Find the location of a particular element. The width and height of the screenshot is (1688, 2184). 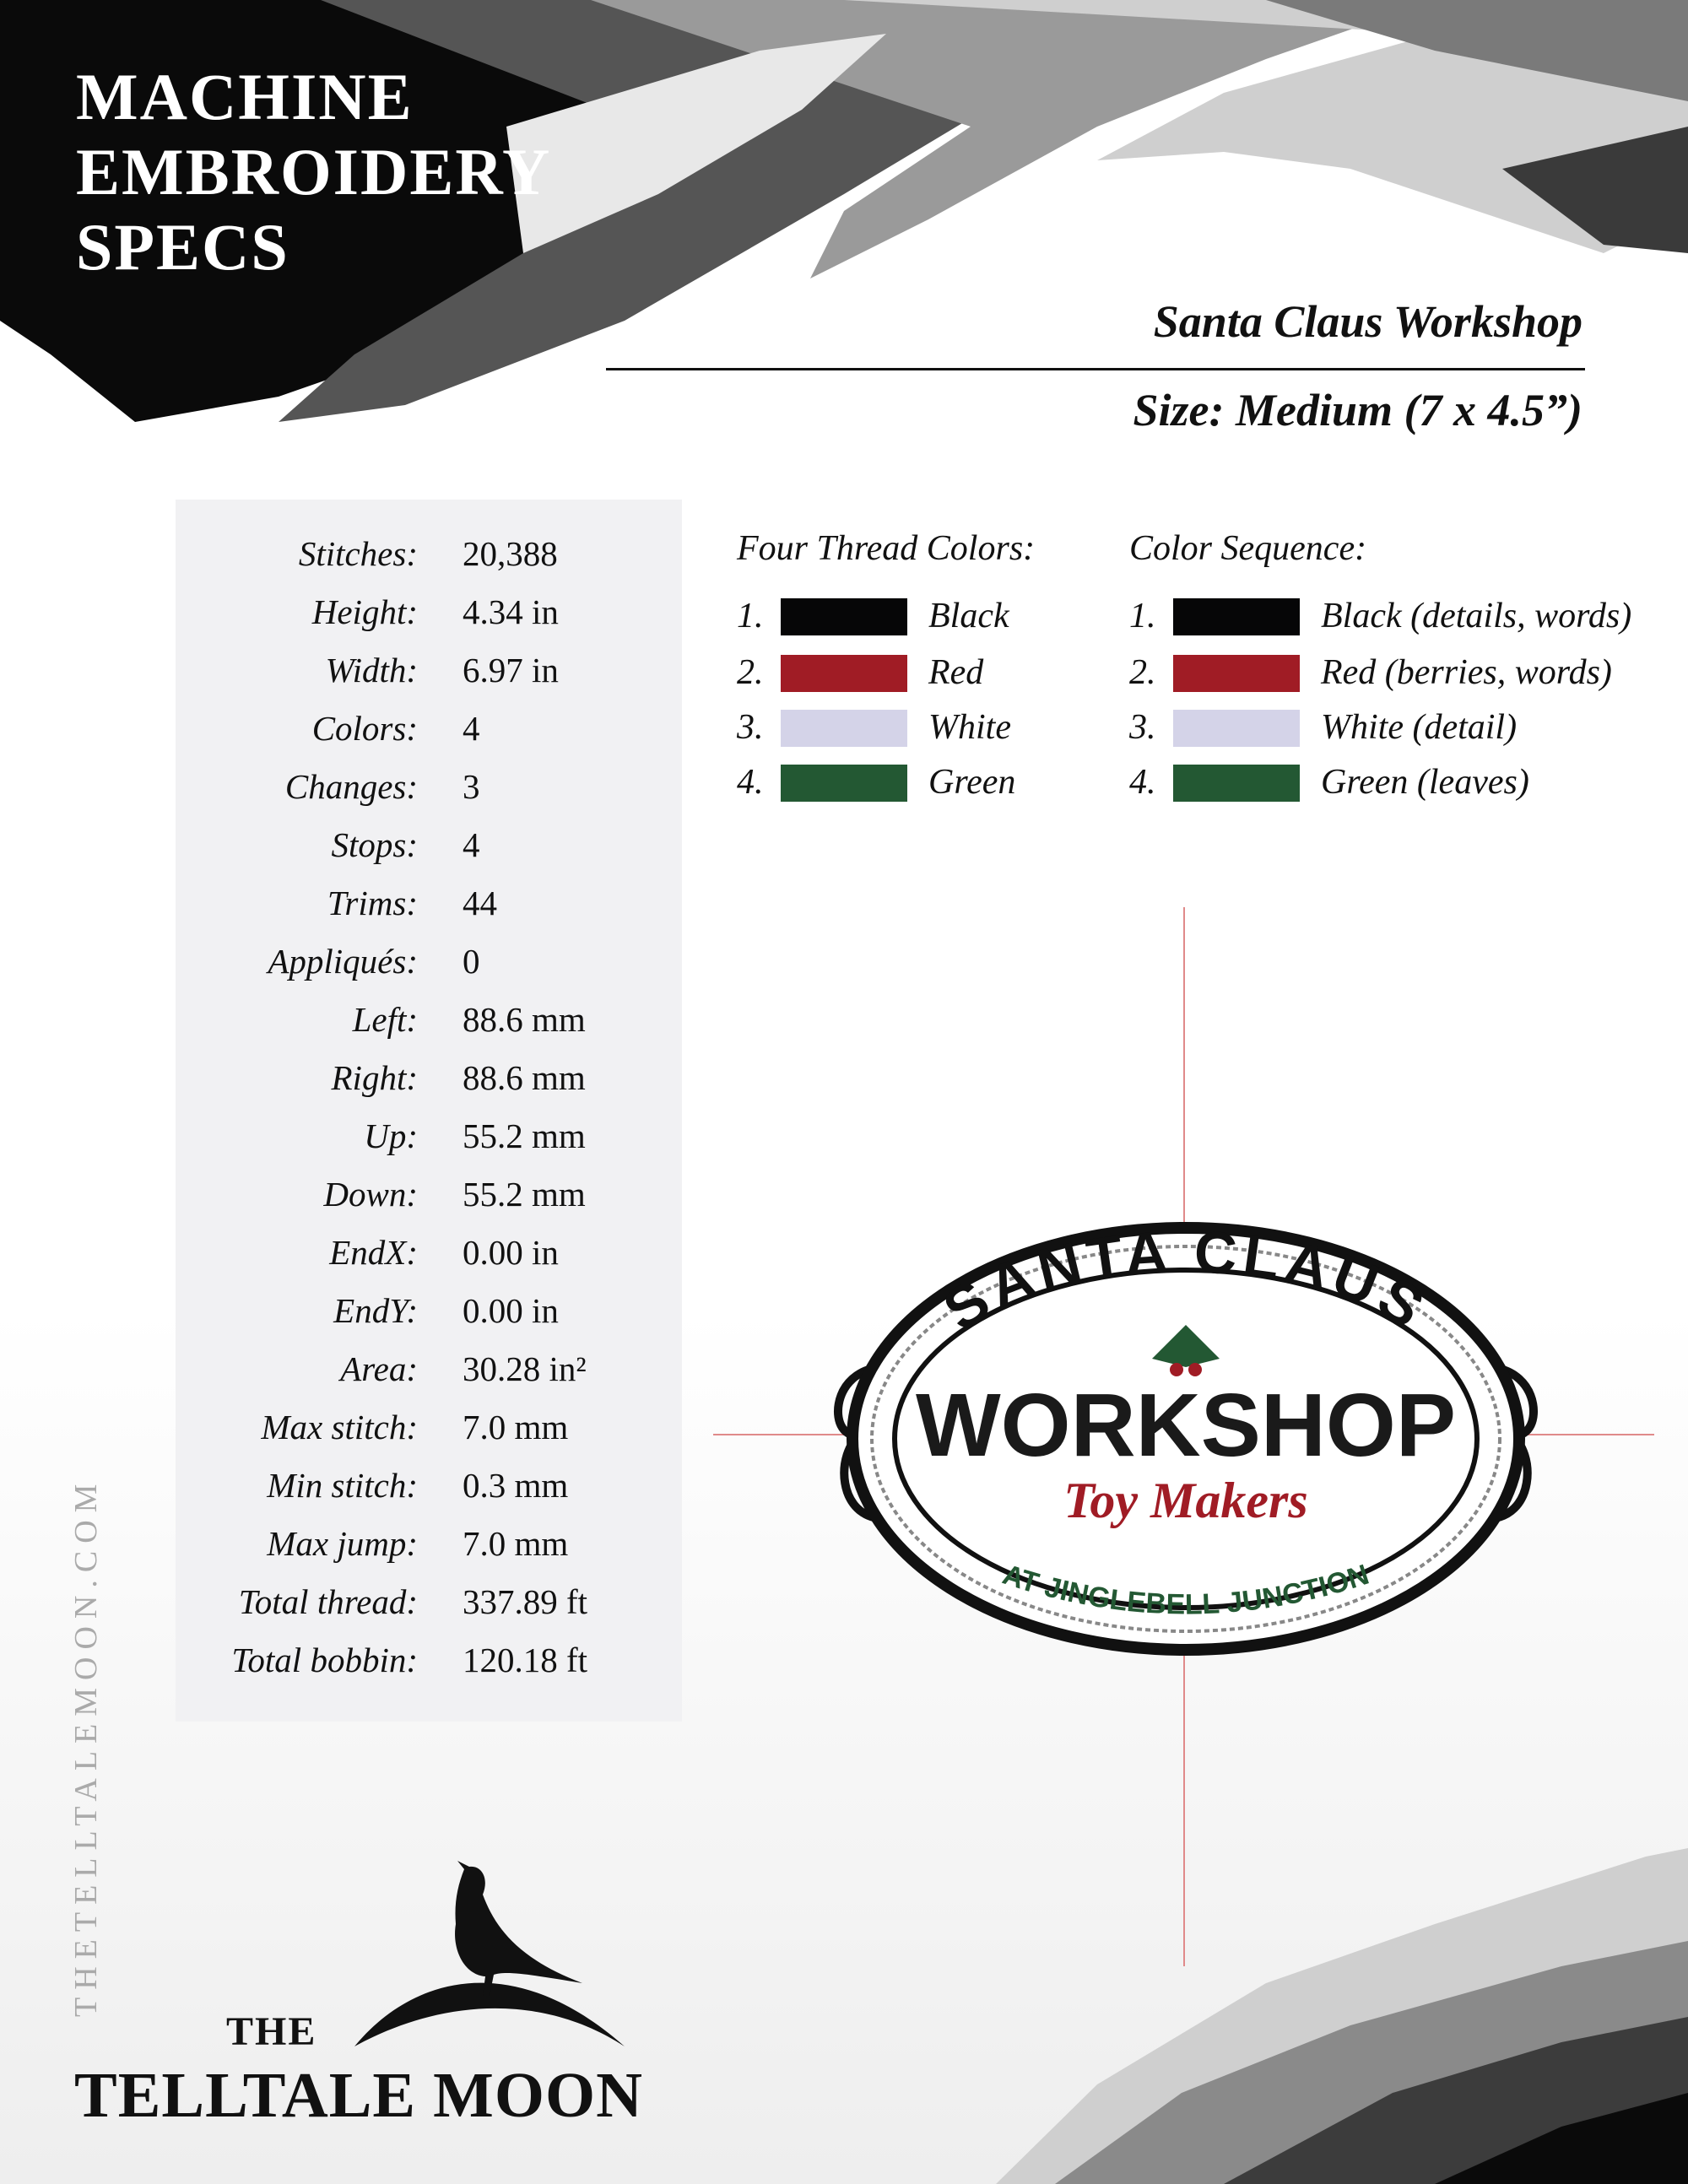

spec-label: Total bobbin: is located at coordinates (324, 1660).